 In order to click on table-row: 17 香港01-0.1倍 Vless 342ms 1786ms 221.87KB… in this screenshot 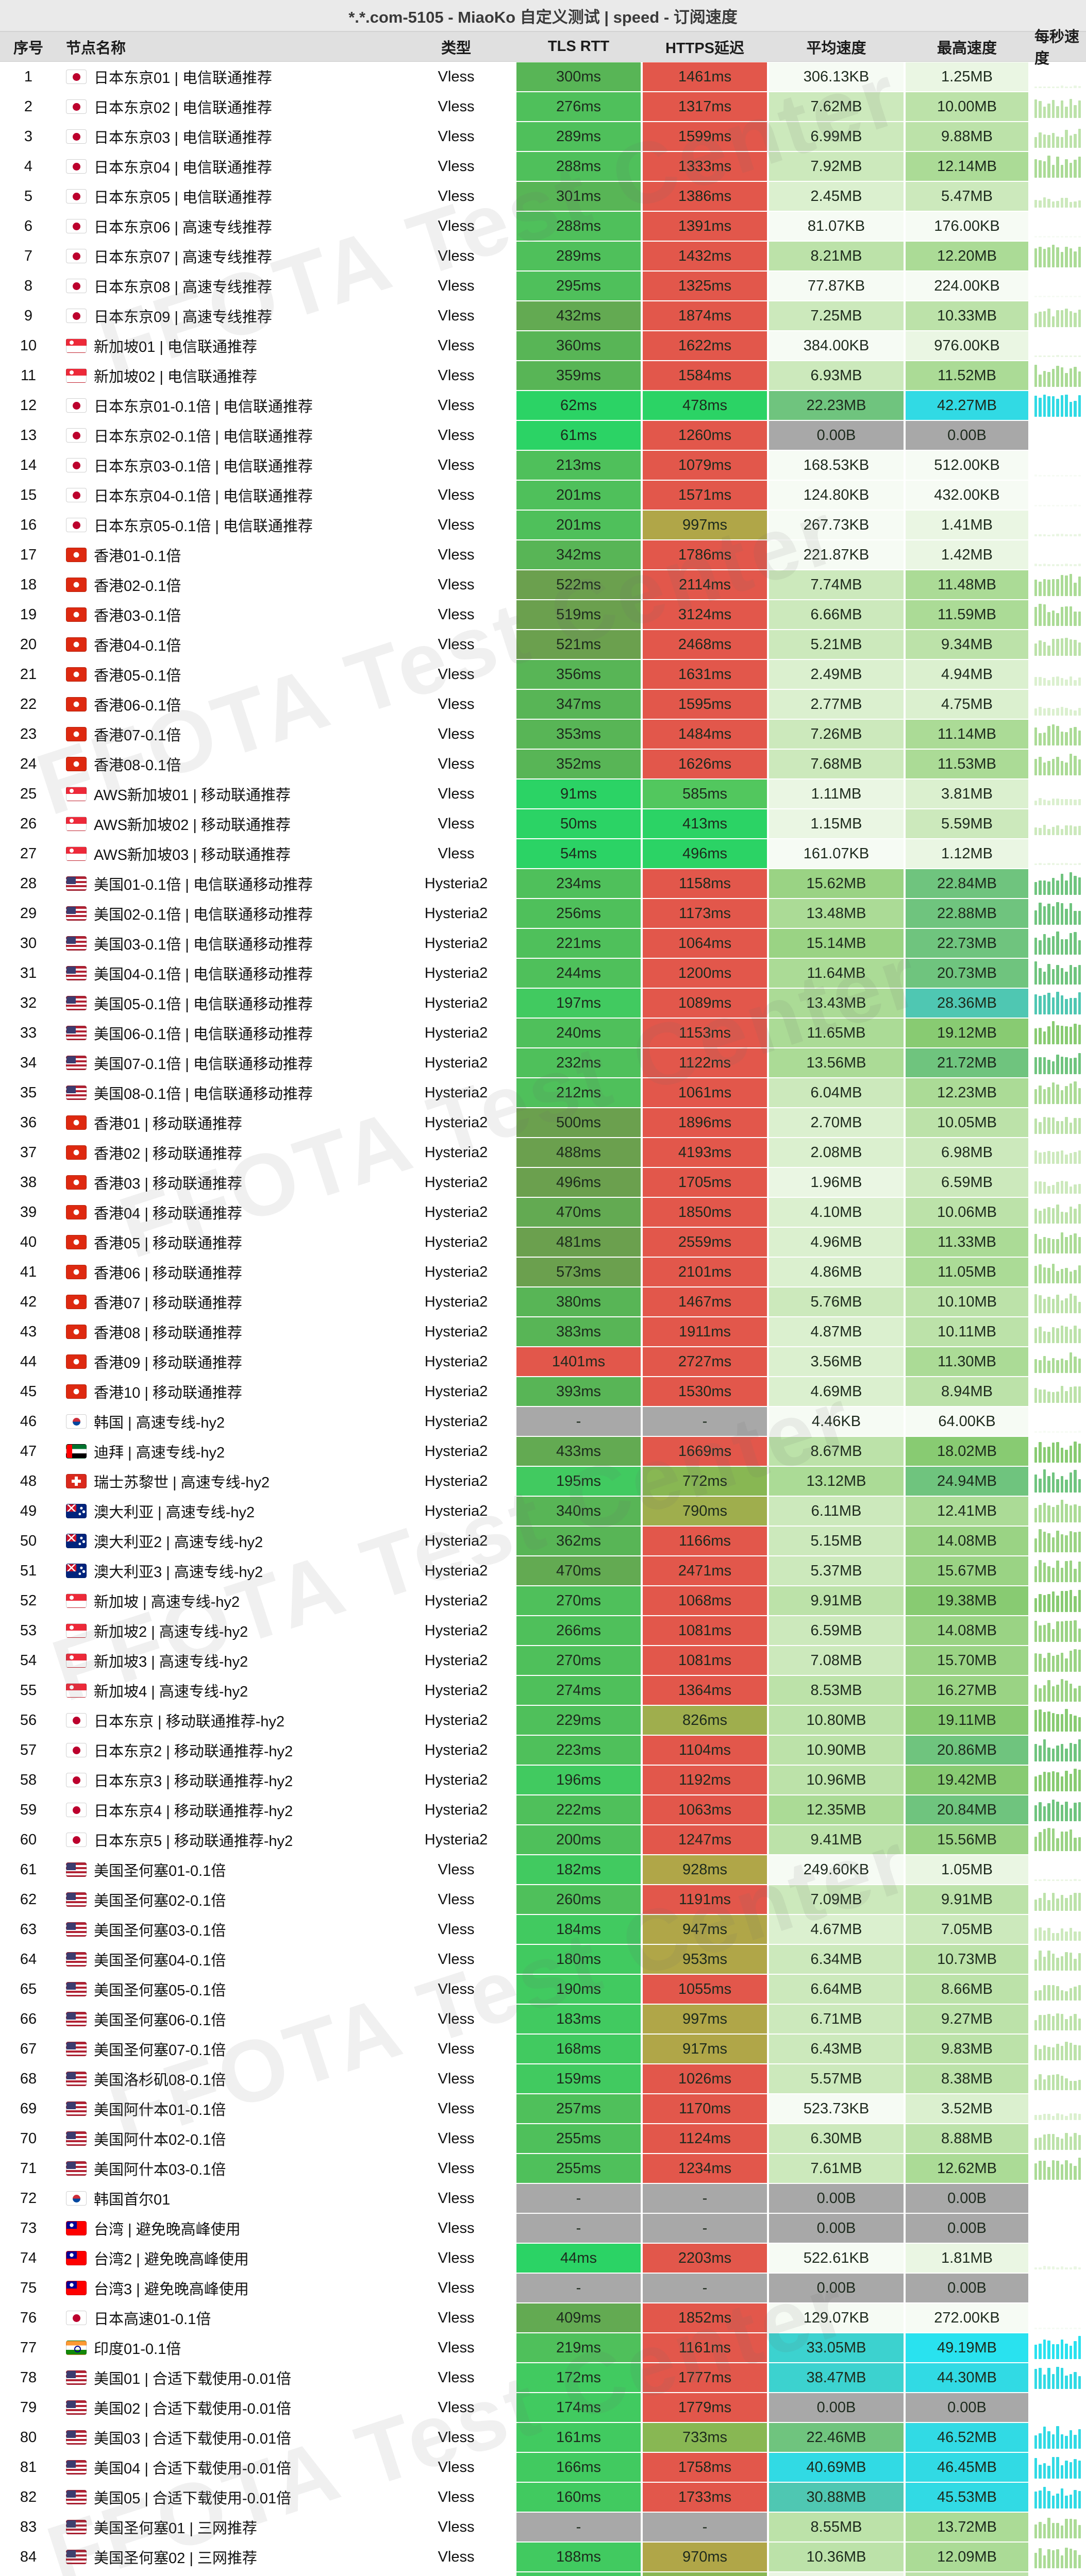, I will do `click(543, 555)`.